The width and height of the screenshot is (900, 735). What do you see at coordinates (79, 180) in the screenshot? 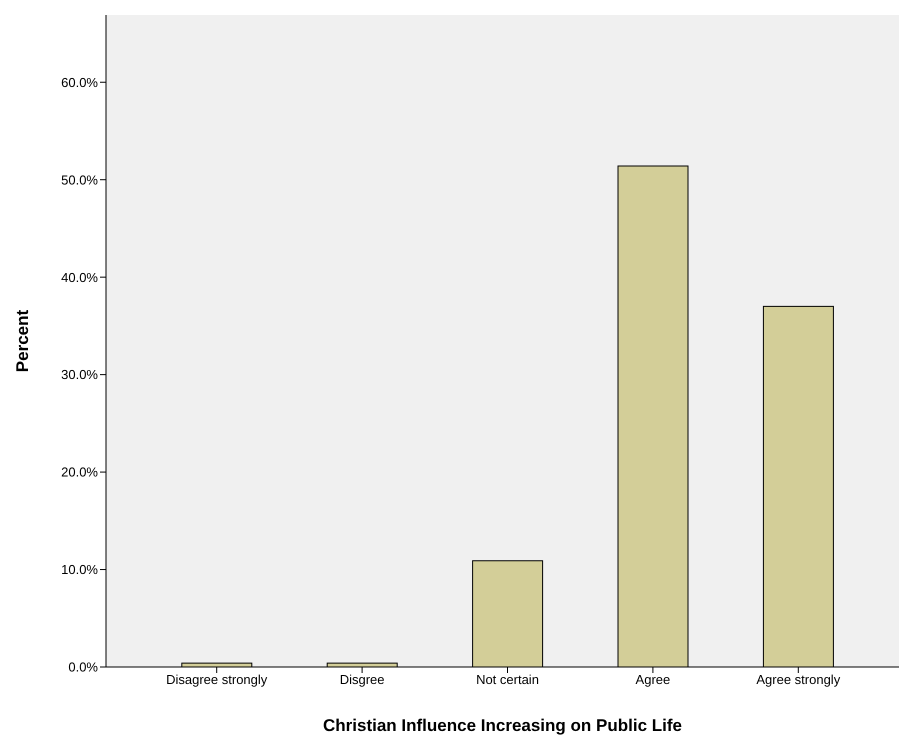
I see `y-tick-label: 50.0%` at bounding box center [79, 180].